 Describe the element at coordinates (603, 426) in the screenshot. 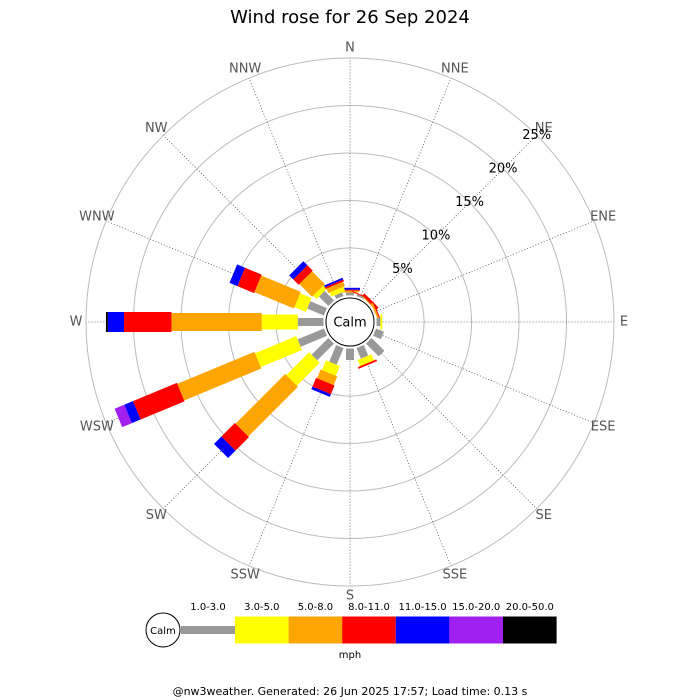

I see `direction-label: ESE` at that location.